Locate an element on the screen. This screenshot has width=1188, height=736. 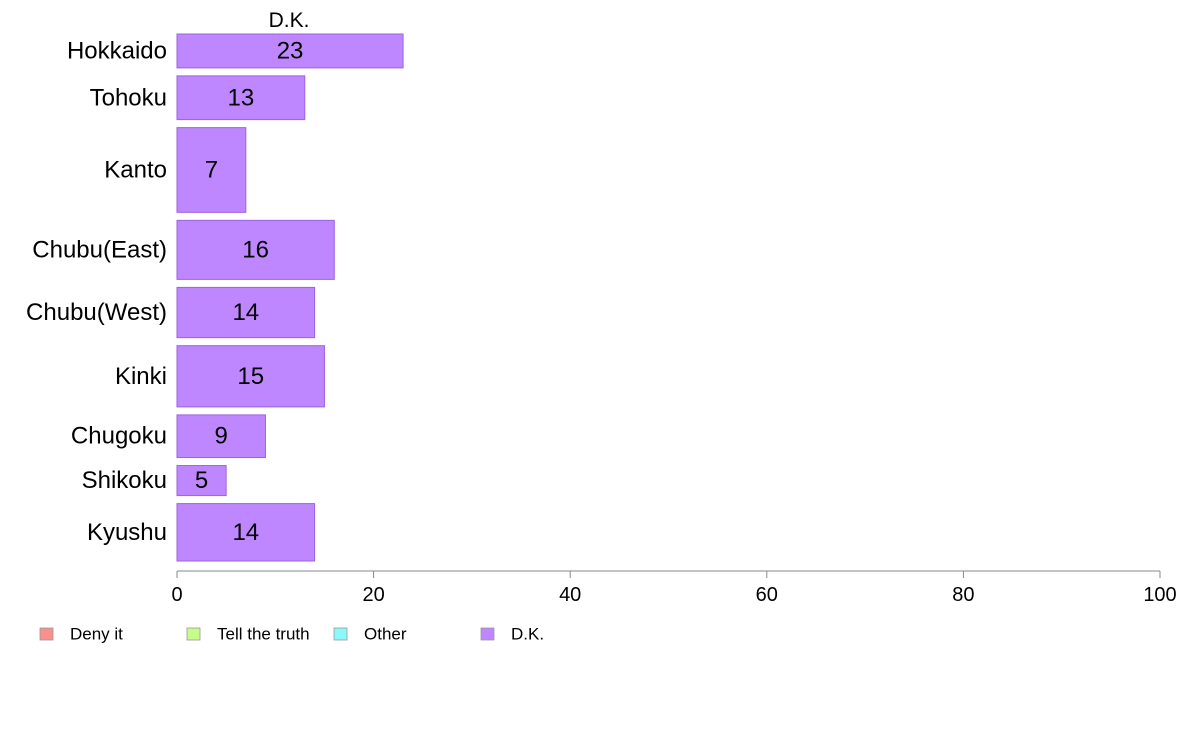
bar-value-label: 5 is located at coordinates (201, 480).